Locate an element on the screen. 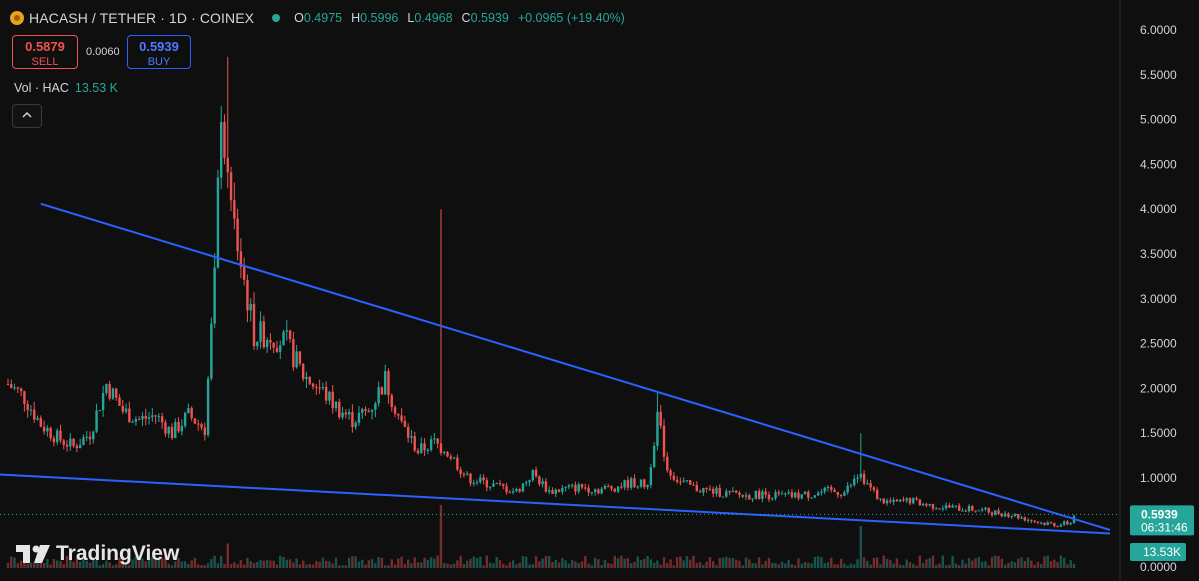 This screenshot has height=581, width=1199. countdown-label: 06:31:46 is located at coordinates (1164, 527).